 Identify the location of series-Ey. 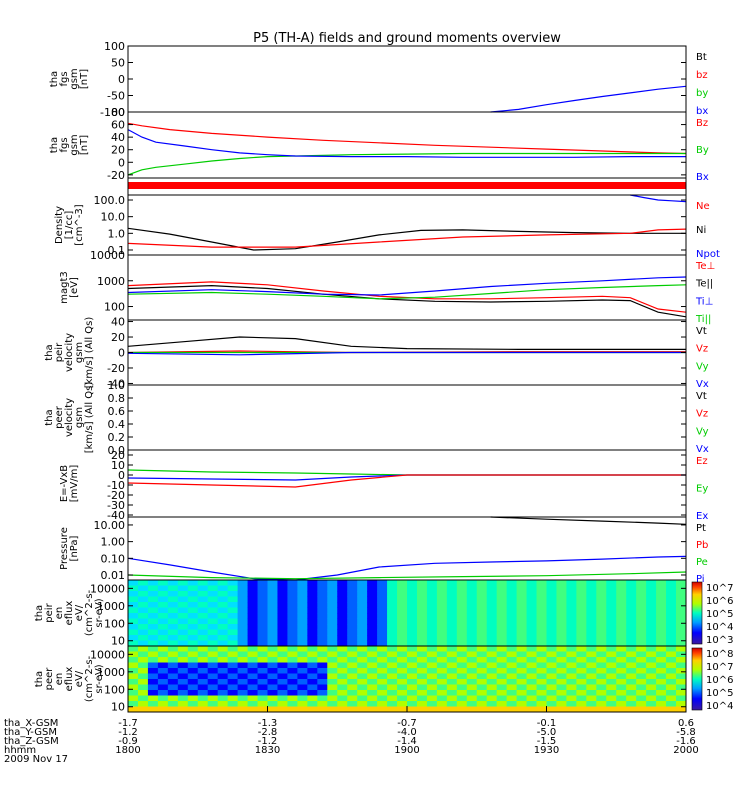
(407, 472).